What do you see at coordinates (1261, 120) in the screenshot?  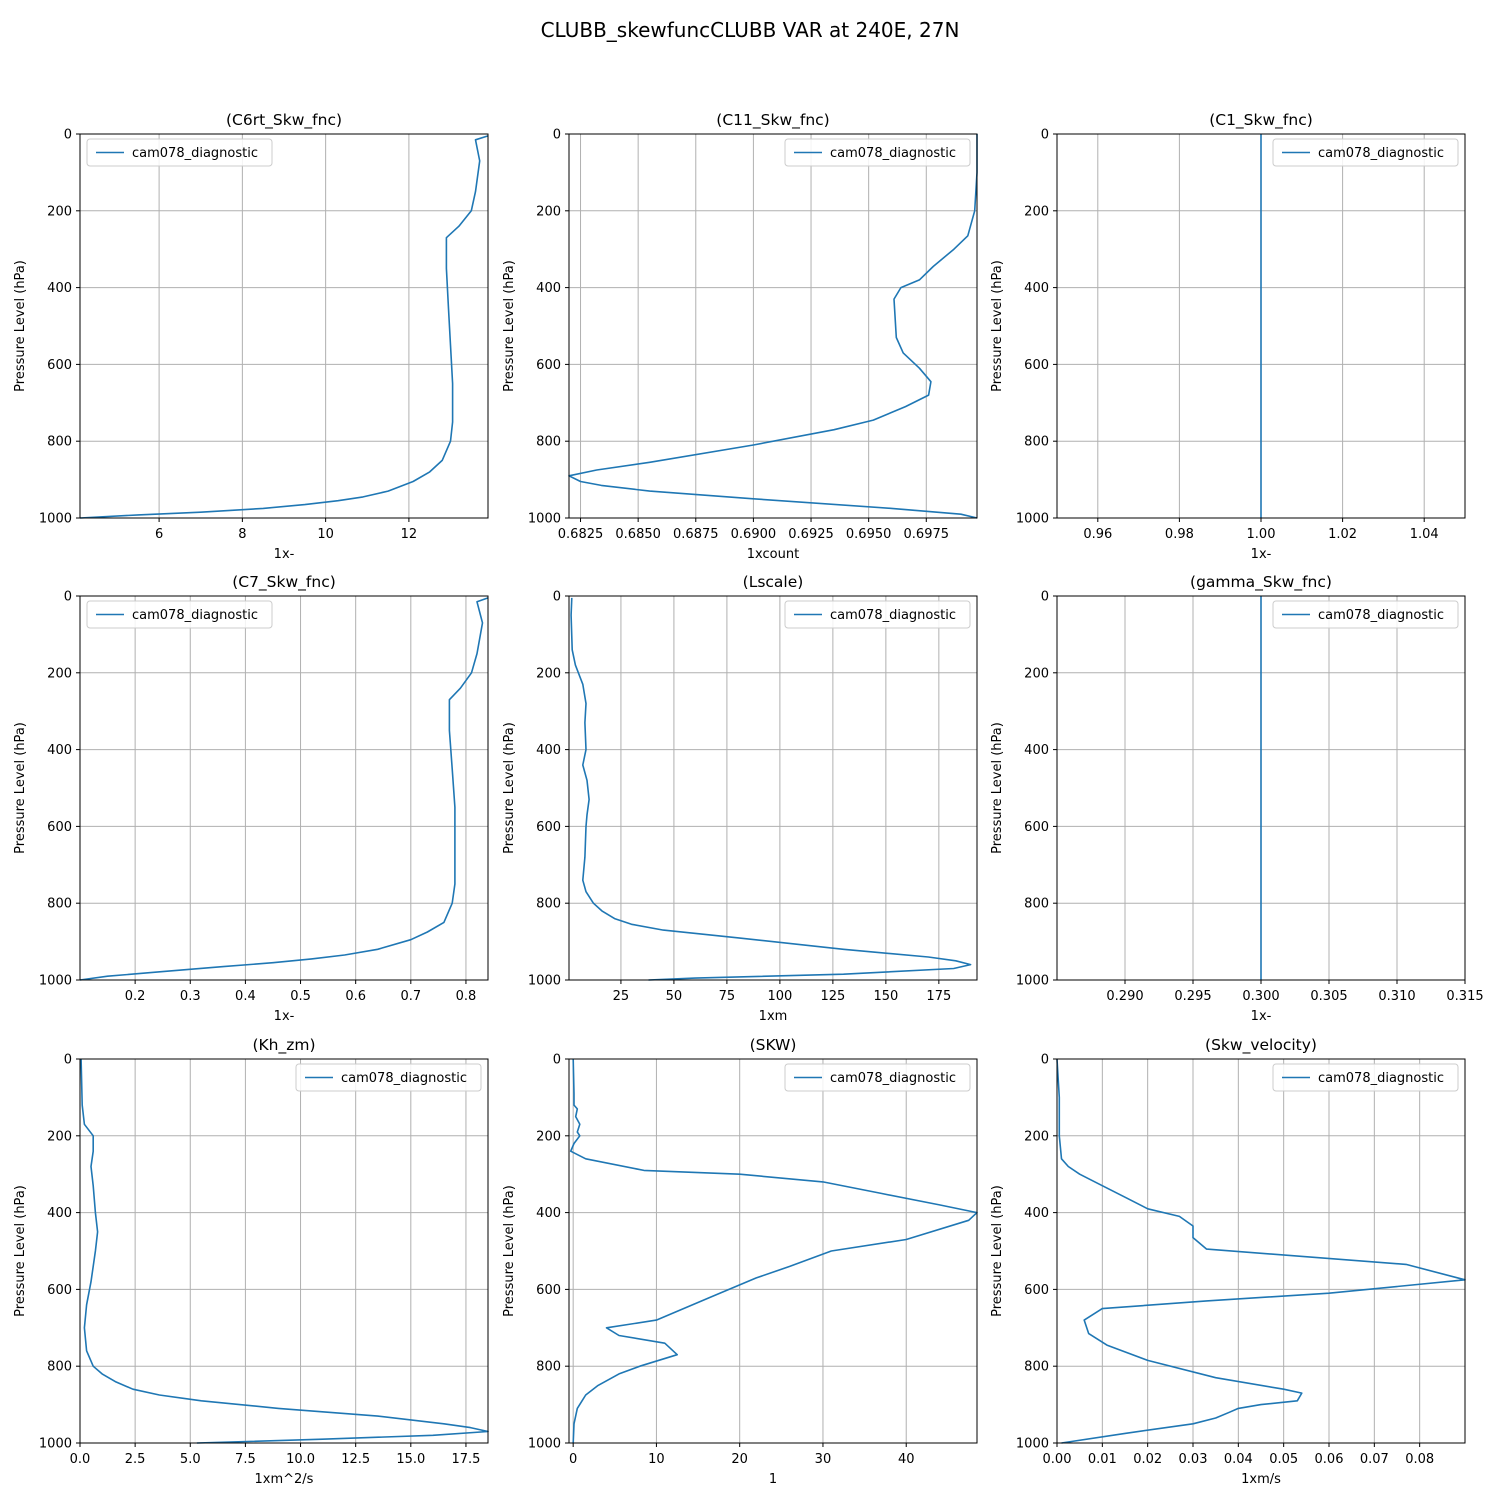 I see `subplot-title: (C1_Skw_fnc)` at bounding box center [1261, 120].